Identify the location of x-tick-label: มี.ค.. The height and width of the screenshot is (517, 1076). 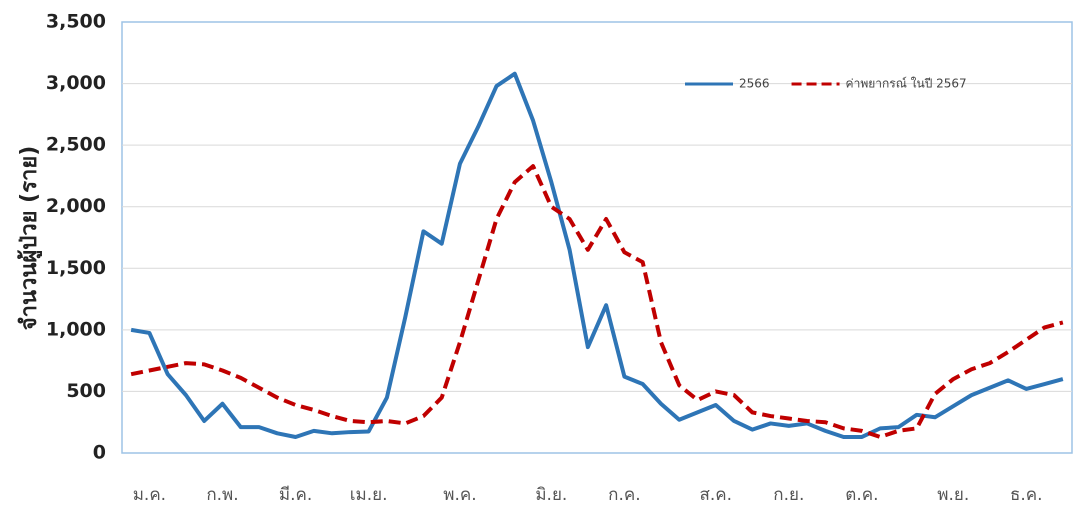
(295, 495).